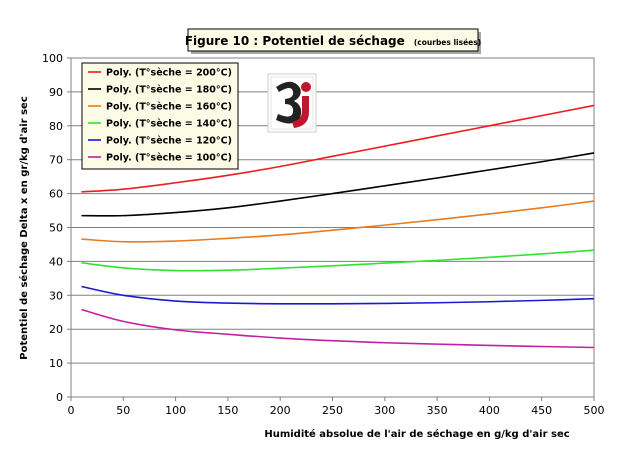  I want to click on y-tick-label: 60, so click(56, 194).